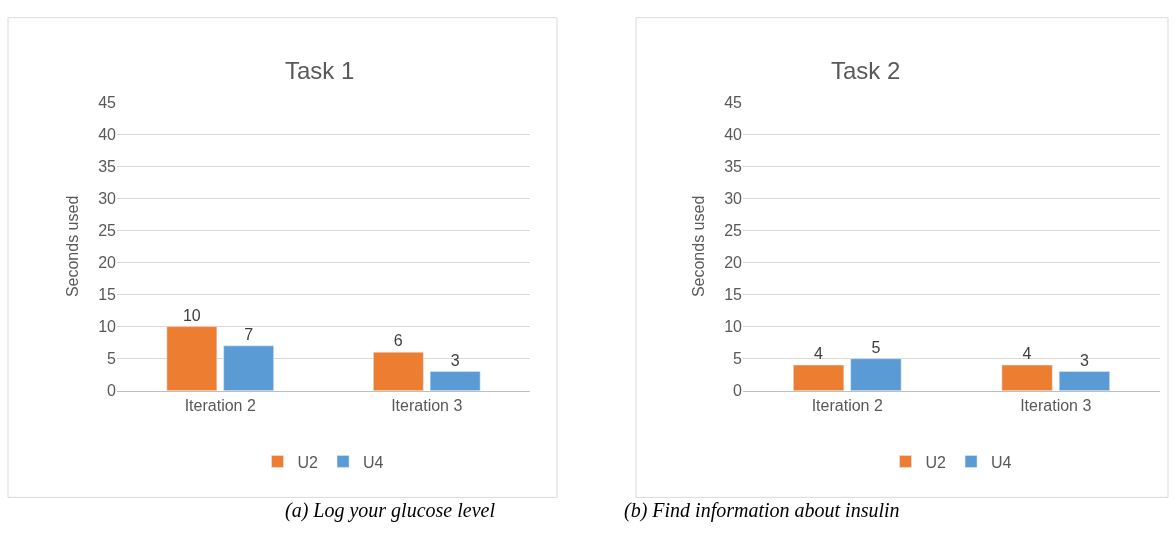 This screenshot has width=1175, height=549. What do you see at coordinates (398, 341) in the screenshot?
I see `data-label: 6` at bounding box center [398, 341].